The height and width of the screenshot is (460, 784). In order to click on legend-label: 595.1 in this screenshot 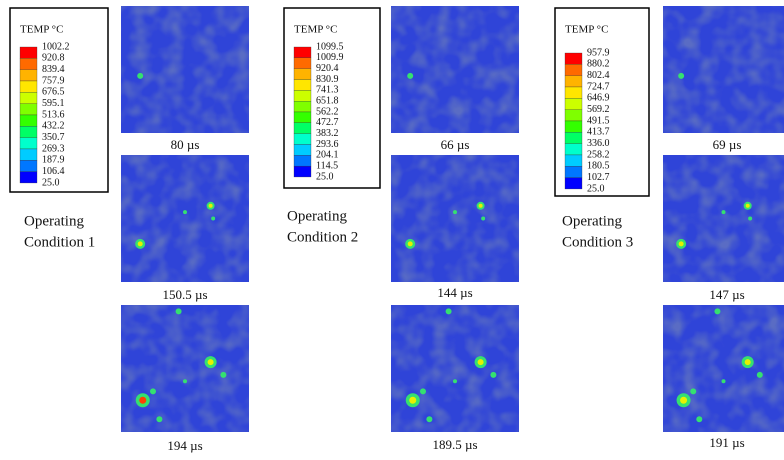, I will do `click(53, 103)`.